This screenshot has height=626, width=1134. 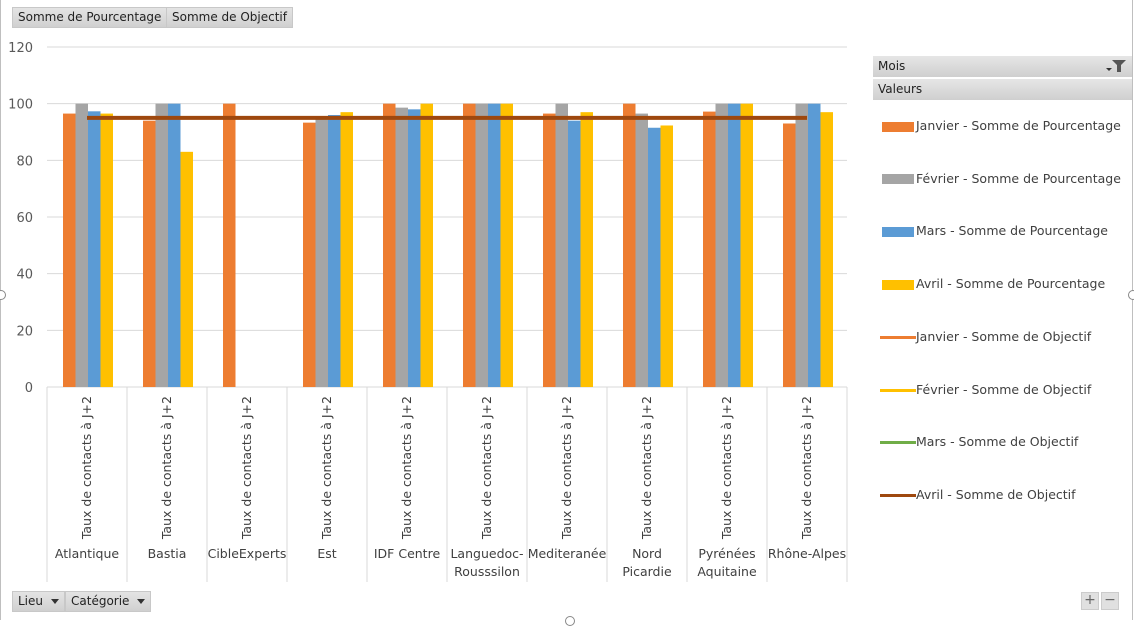 I want to click on legend-item-label: Janvier - Somme de Pourcentage, so click(x=1018, y=125).